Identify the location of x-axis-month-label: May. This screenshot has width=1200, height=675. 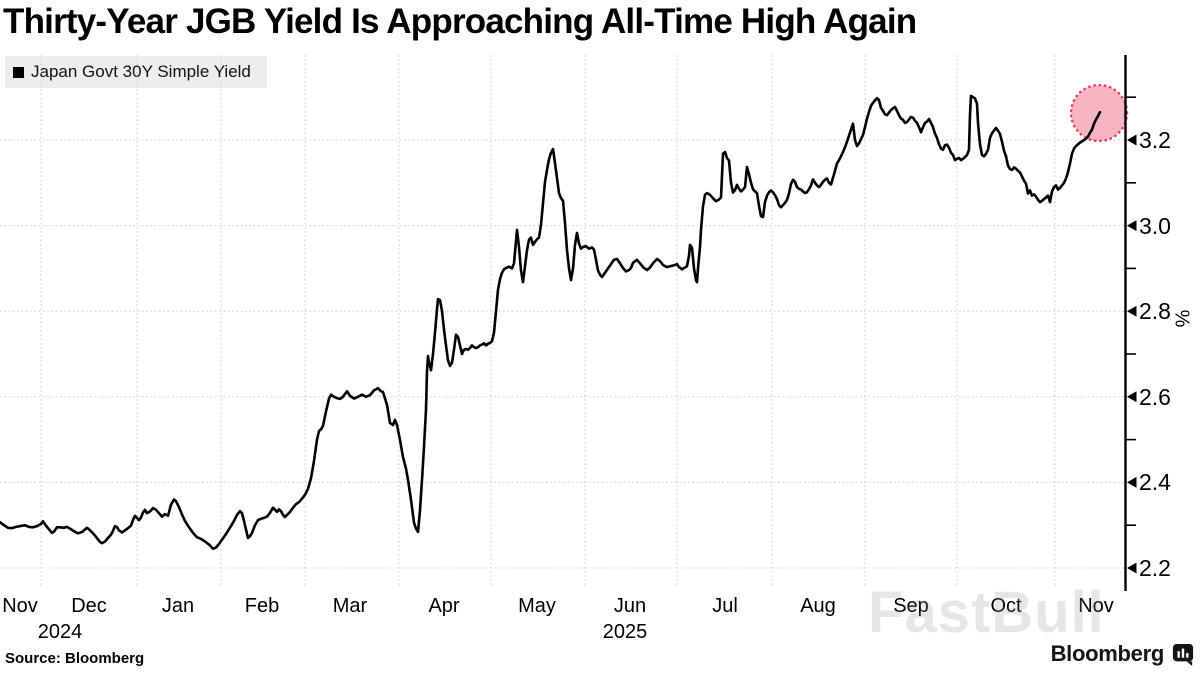
(537, 606).